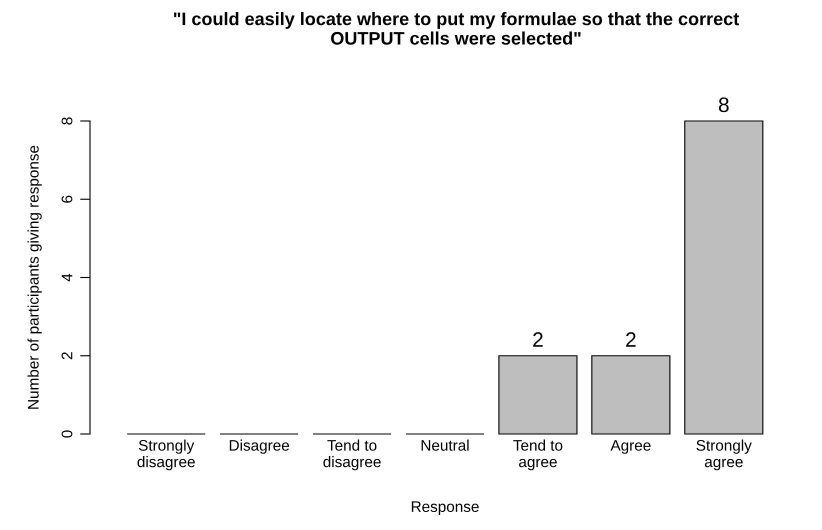 The image size is (822, 530). What do you see at coordinates (67, 278) in the screenshot?
I see `y-tick-label: 4` at bounding box center [67, 278].